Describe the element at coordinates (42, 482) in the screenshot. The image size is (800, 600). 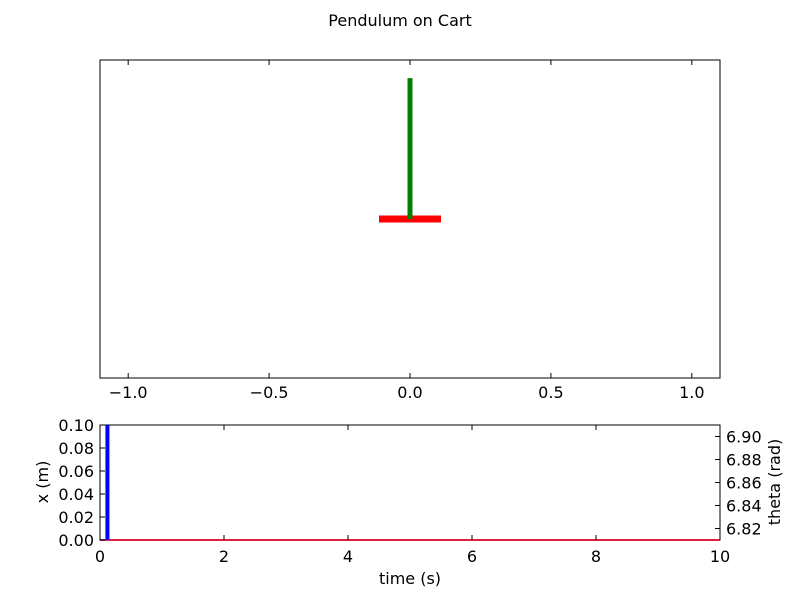
I see `y-axis-label-left: x (m)` at that location.